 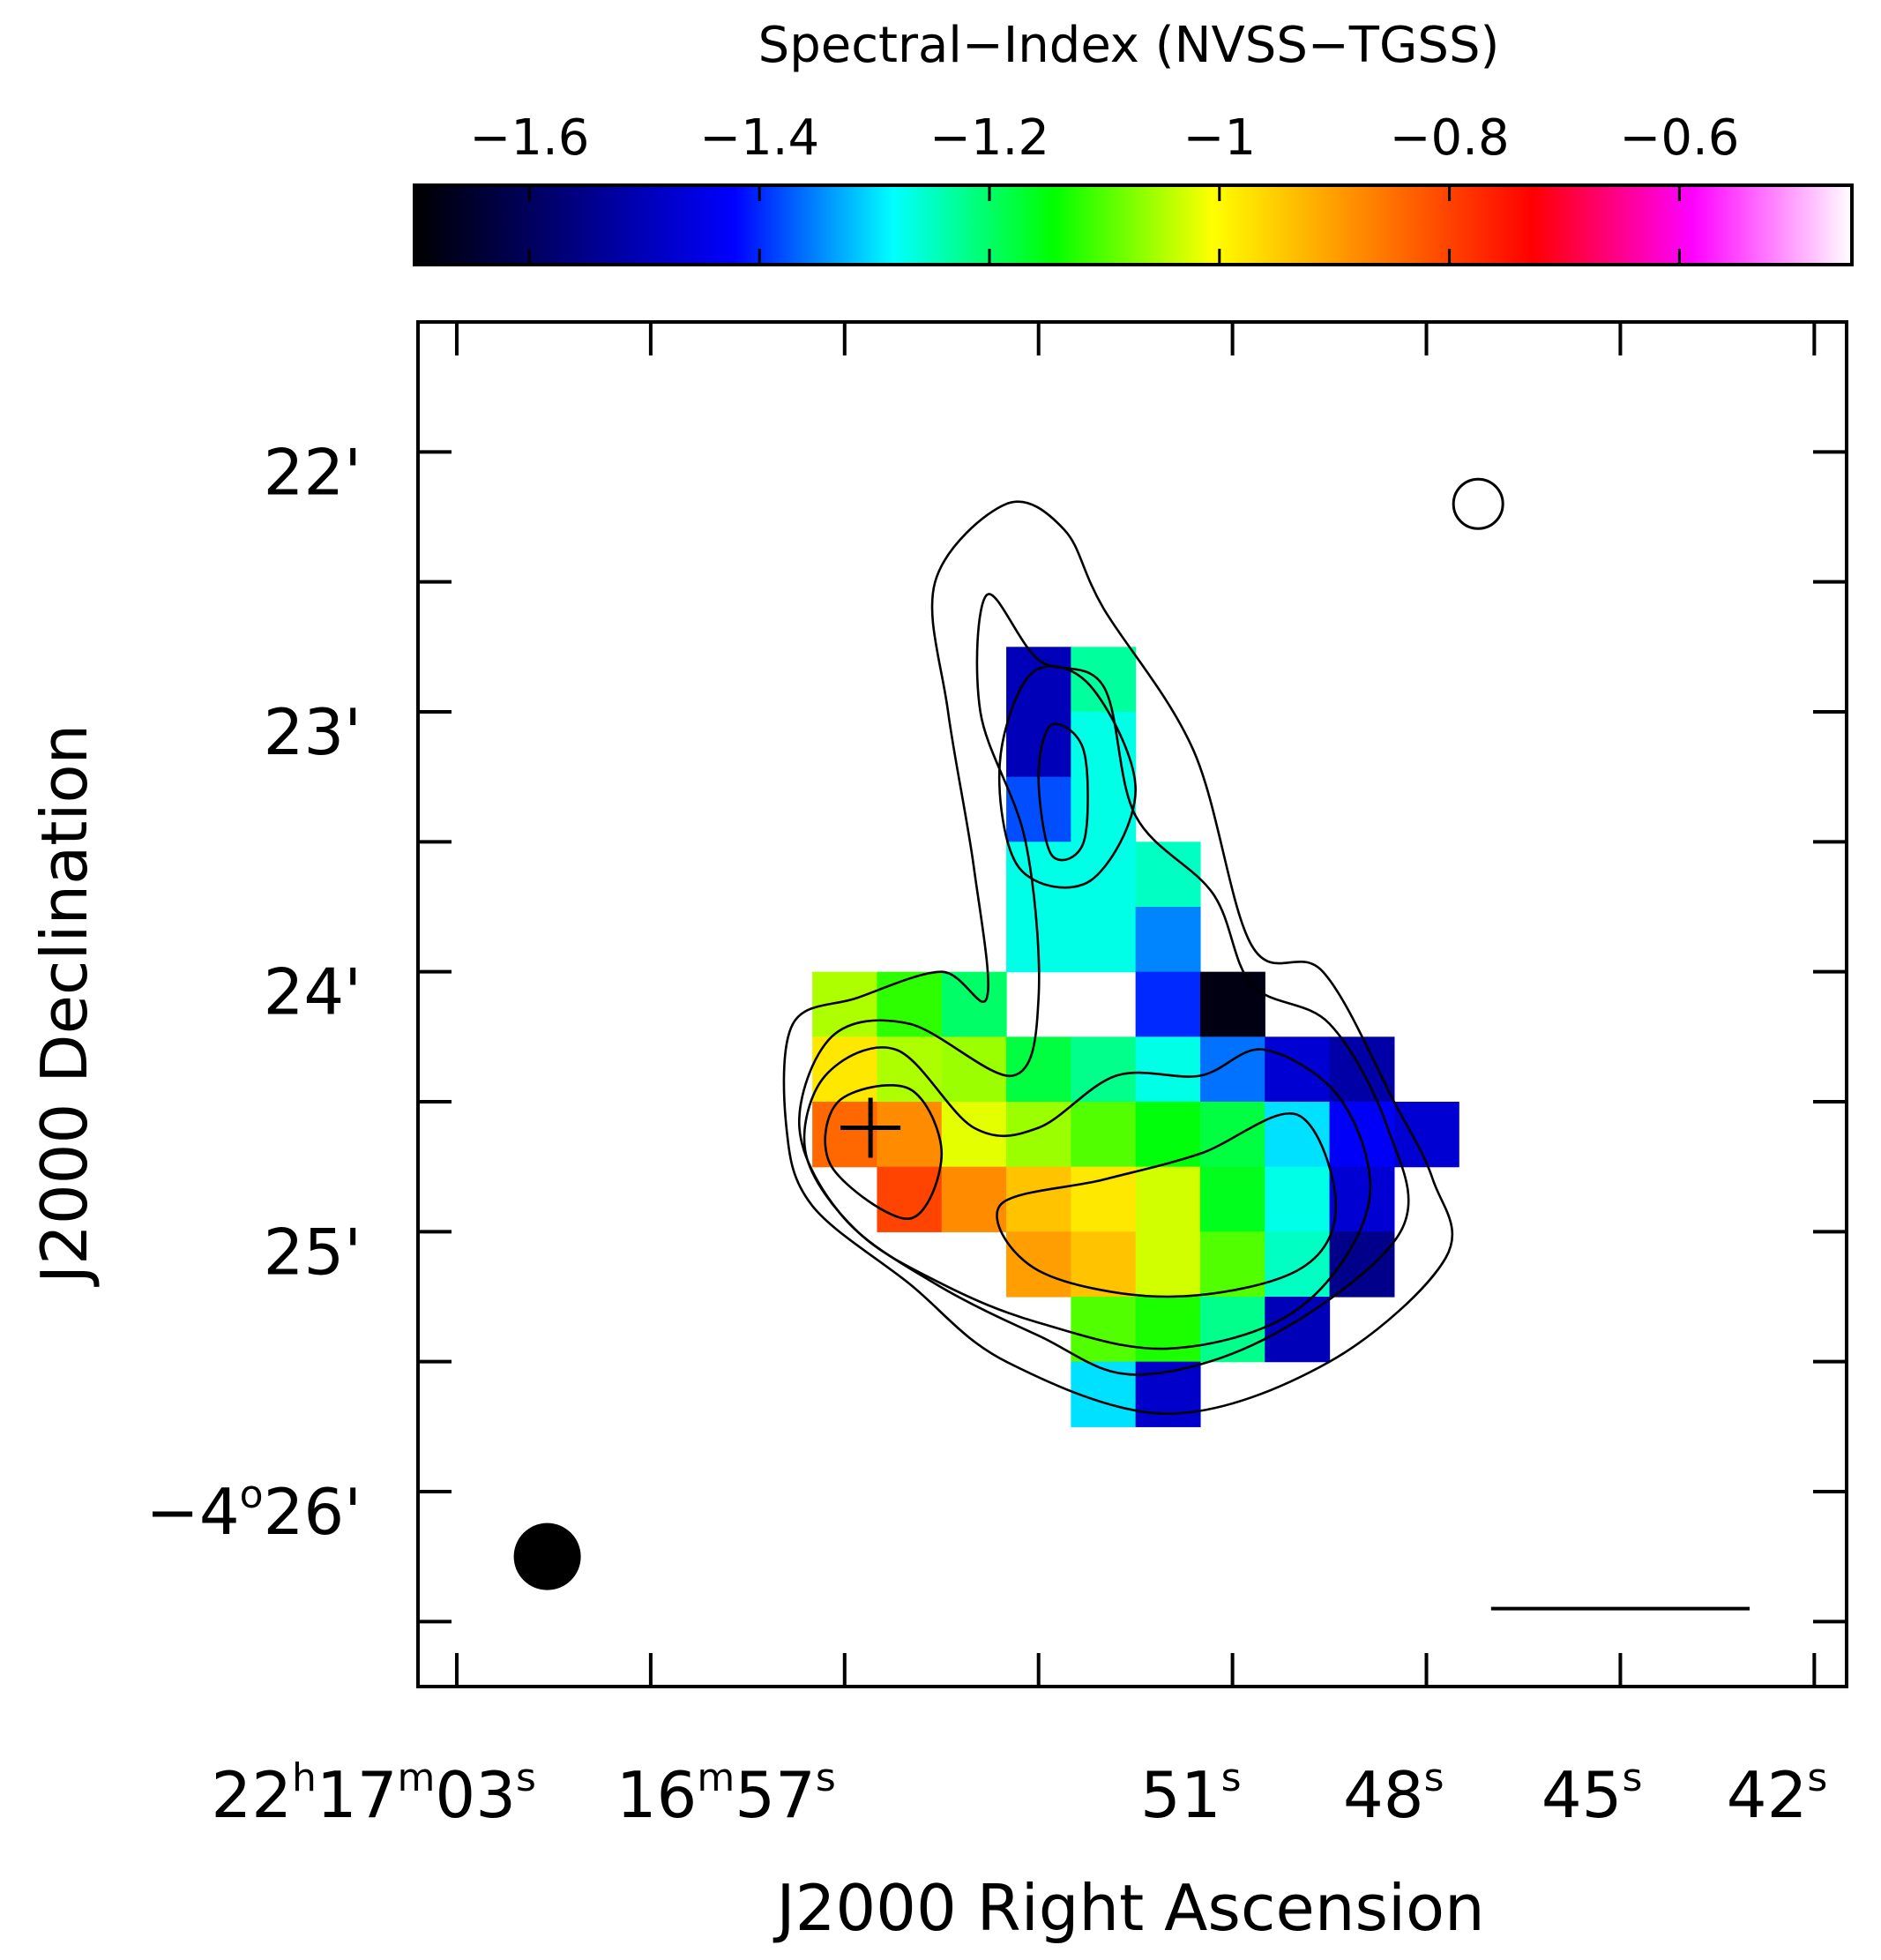 What do you see at coordinates (254, 1510) in the screenshot?
I see `y-tick-label: −4o26'` at bounding box center [254, 1510].